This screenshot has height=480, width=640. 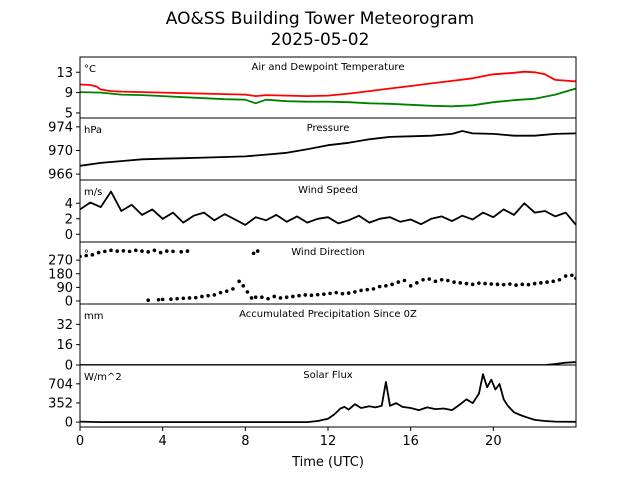 I want to click on panel-2: 024 m/s Wind Speed, so click(x=321, y=211).